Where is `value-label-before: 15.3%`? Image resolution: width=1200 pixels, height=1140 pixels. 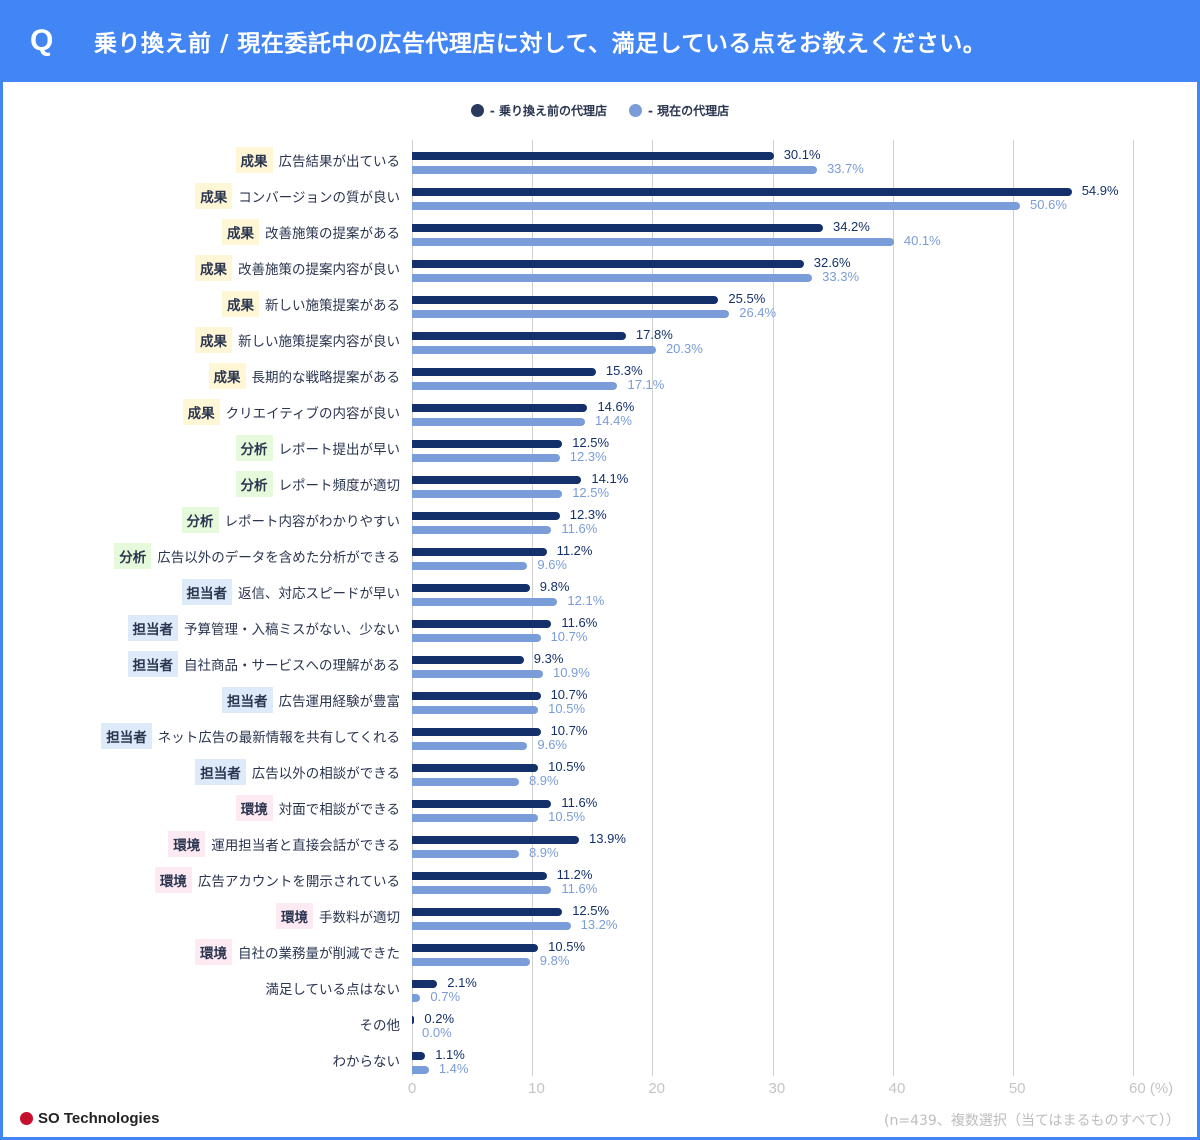
value-label-before: 15.3% is located at coordinates (624, 370).